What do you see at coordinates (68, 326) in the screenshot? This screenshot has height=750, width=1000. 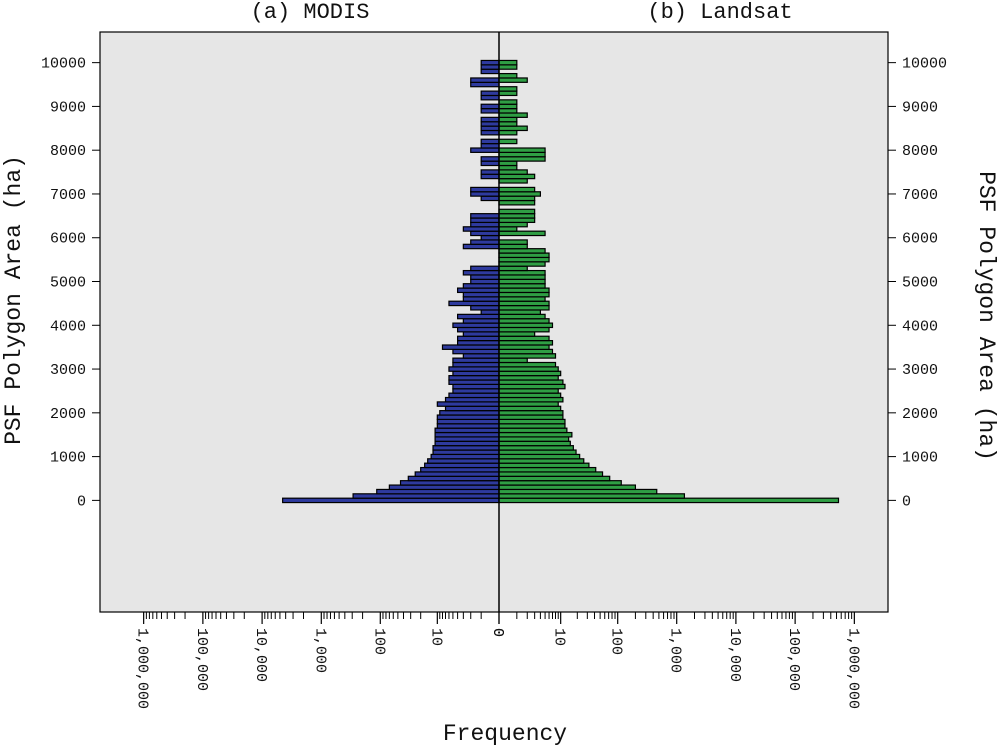 I see `y-tick-label: 4000` at bounding box center [68, 326].